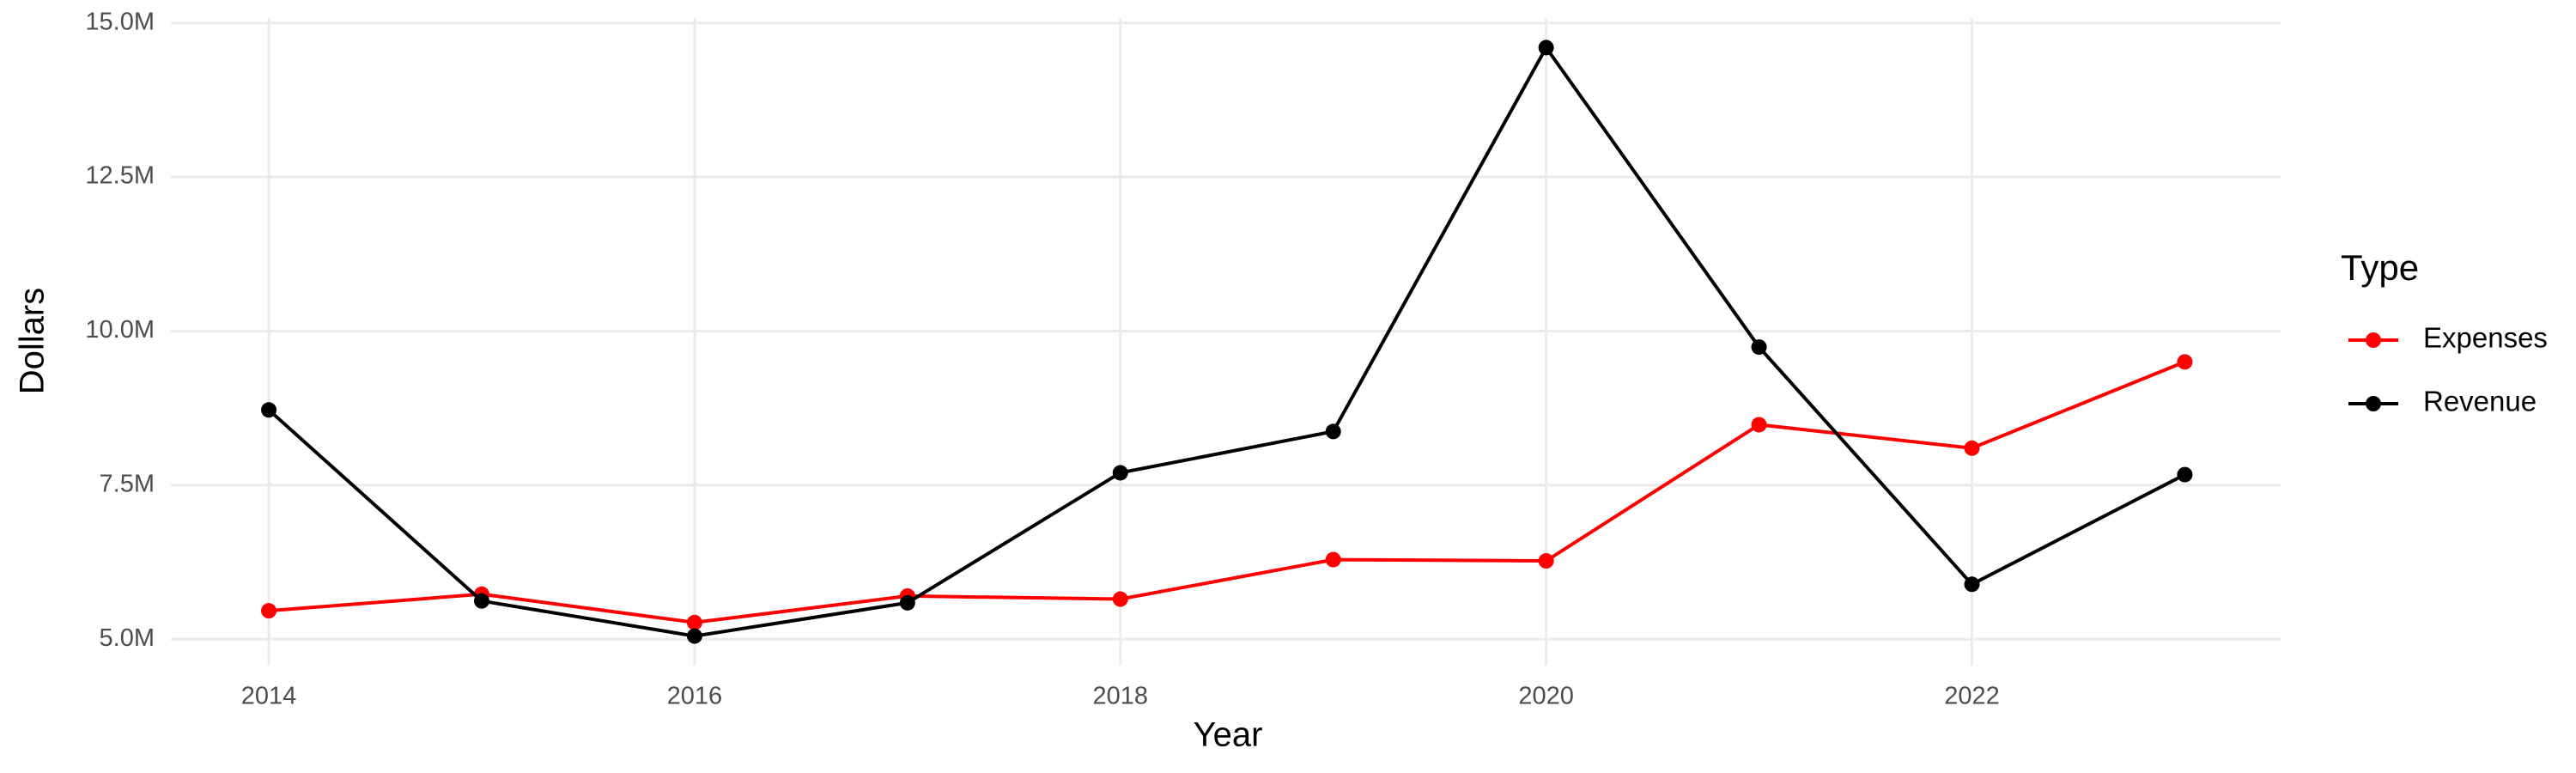  Describe the element at coordinates (128, 638) in the screenshot. I see `y-tick-label: 5.0M` at that location.